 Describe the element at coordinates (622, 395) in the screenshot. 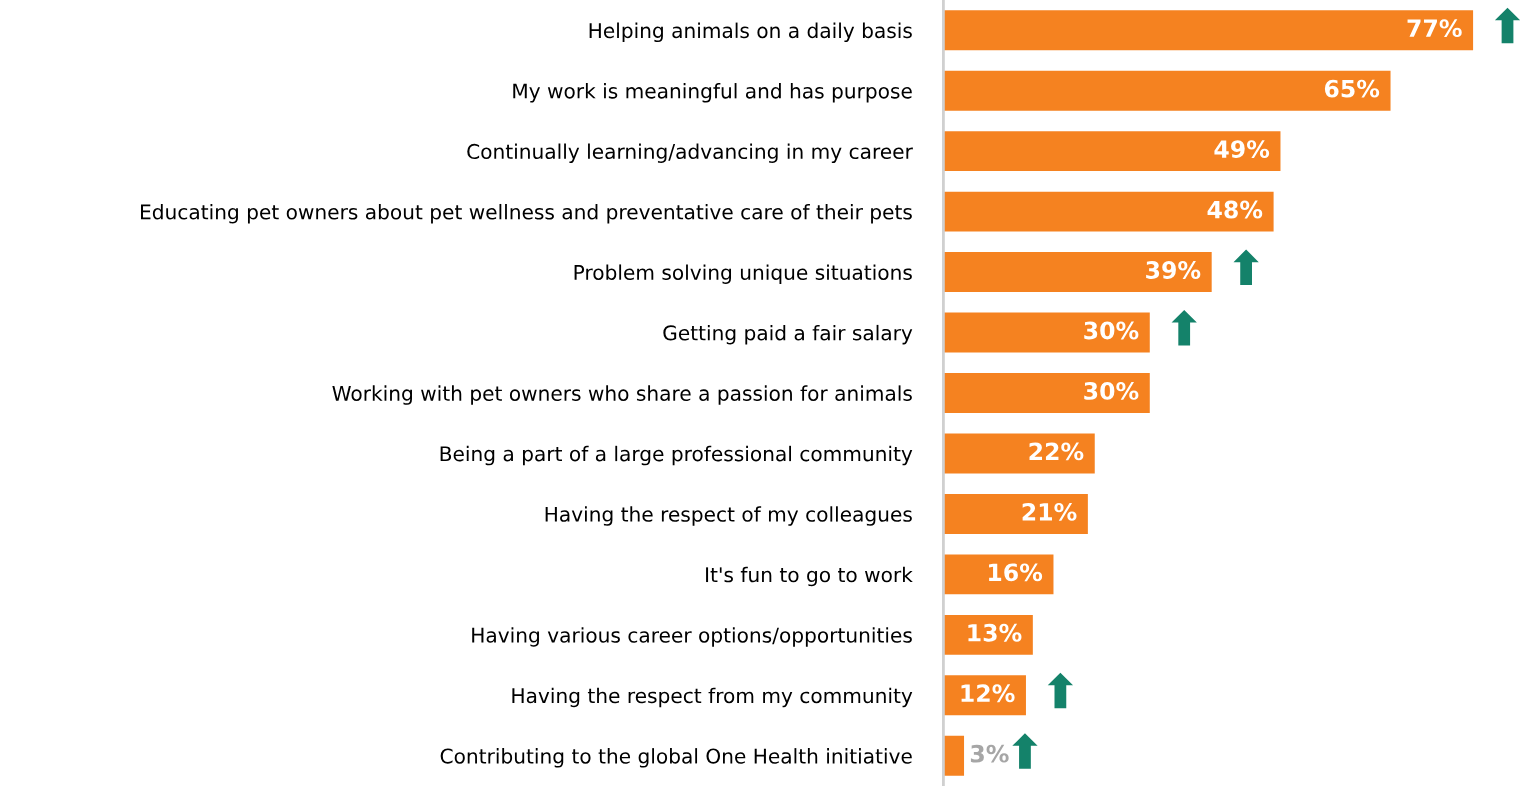

I see `y-tick-label: Working with pet owners who share a passion for animals` at that location.